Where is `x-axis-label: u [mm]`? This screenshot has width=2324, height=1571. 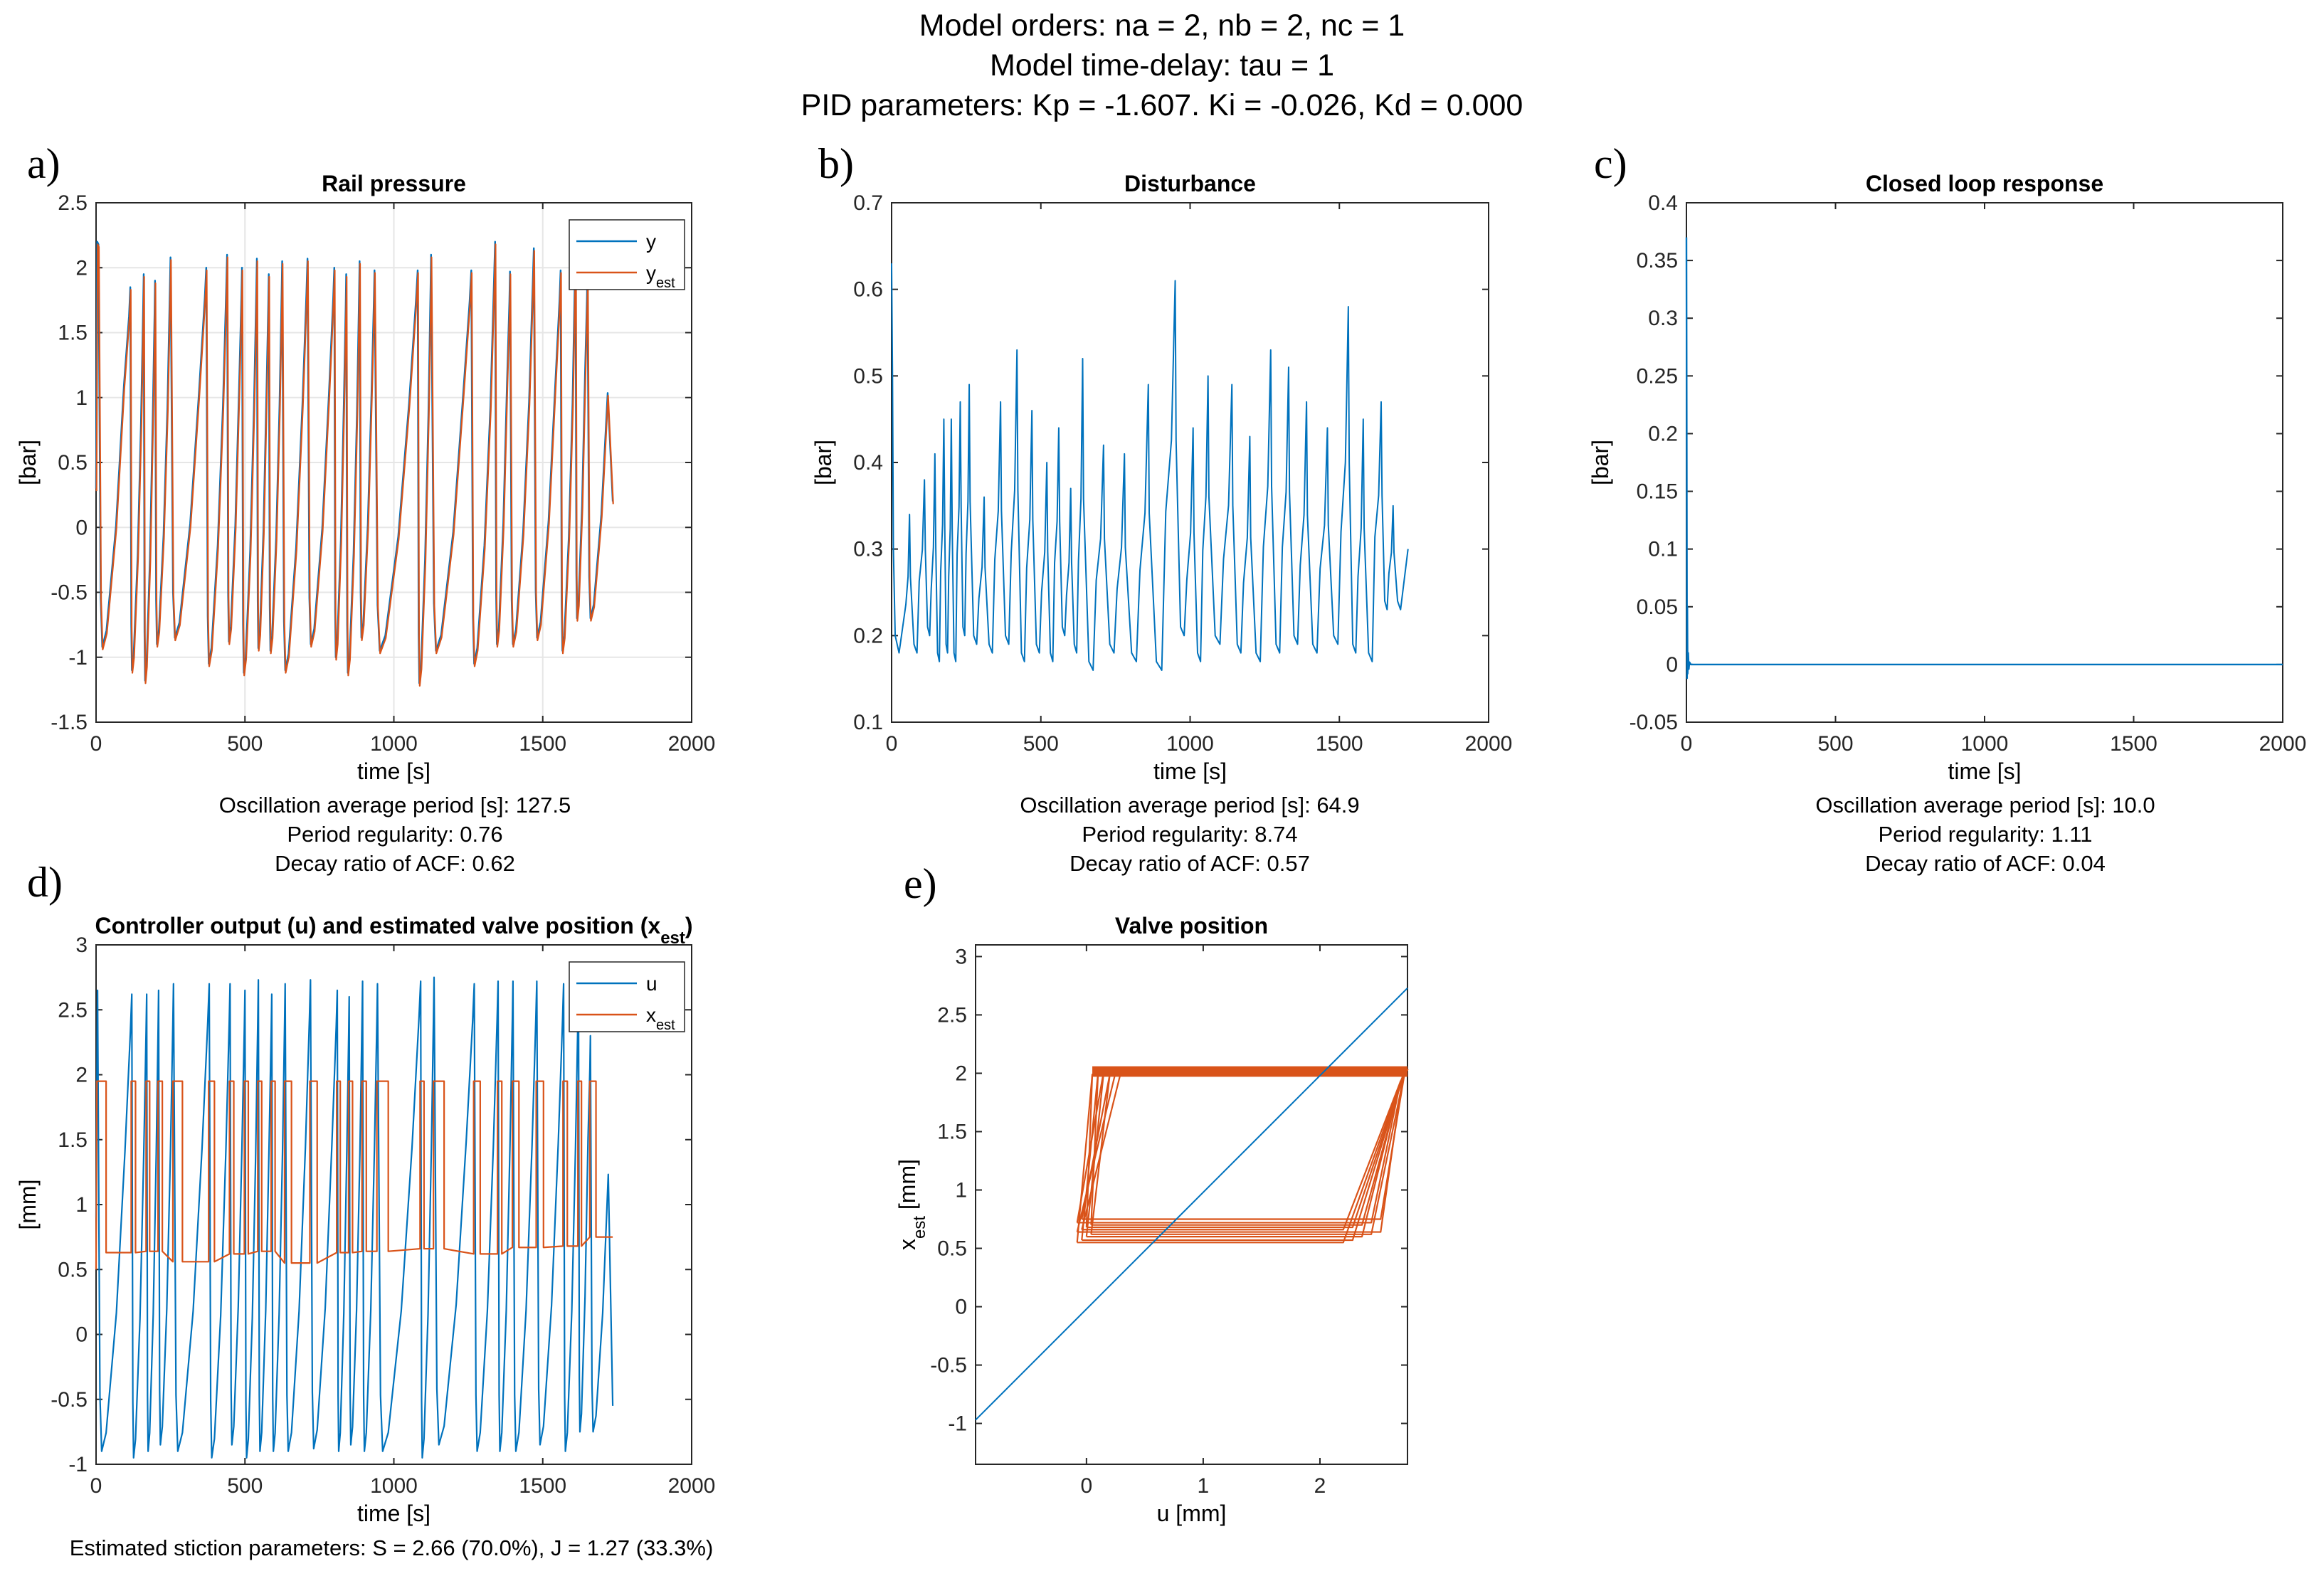
x-axis-label: u [mm] is located at coordinates (1192, 1513).